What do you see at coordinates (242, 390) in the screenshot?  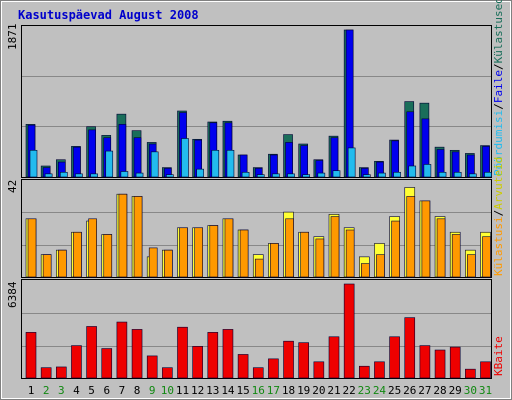 I see `x-tick-label: 15` at bounding box center [242, 390].